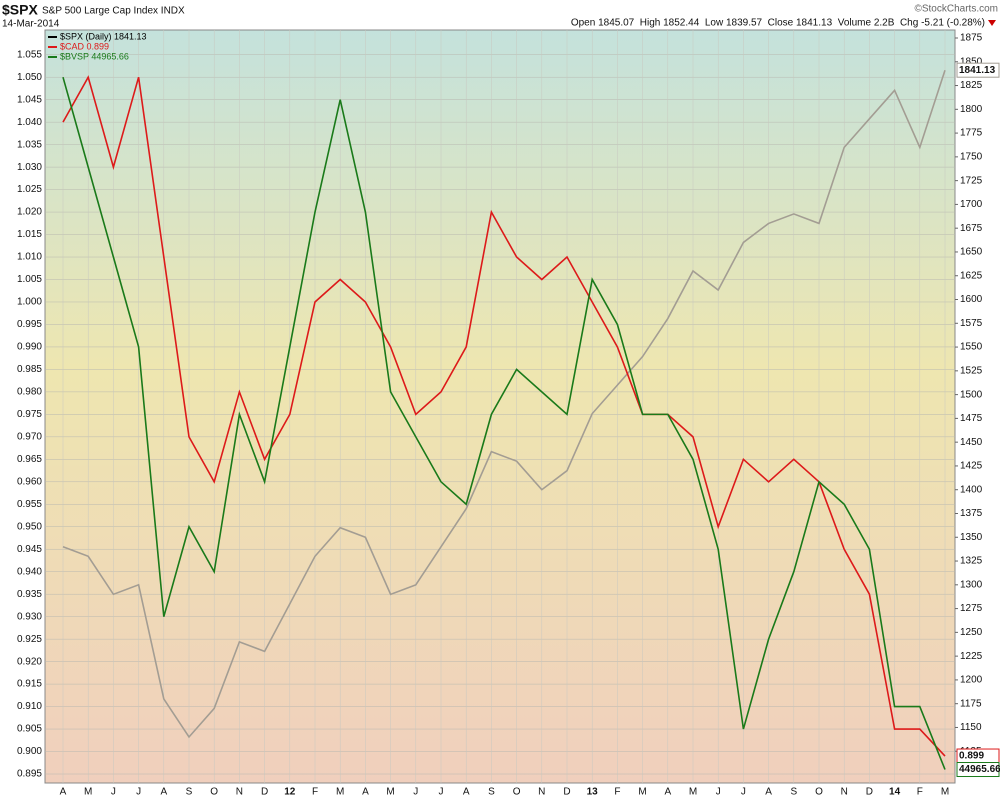 The image size is (1000, 800). What do you see at coordinates (971, 157) in the screenshot?
I see `y2-tick-label: 1750` at bounding box center [971, 157].